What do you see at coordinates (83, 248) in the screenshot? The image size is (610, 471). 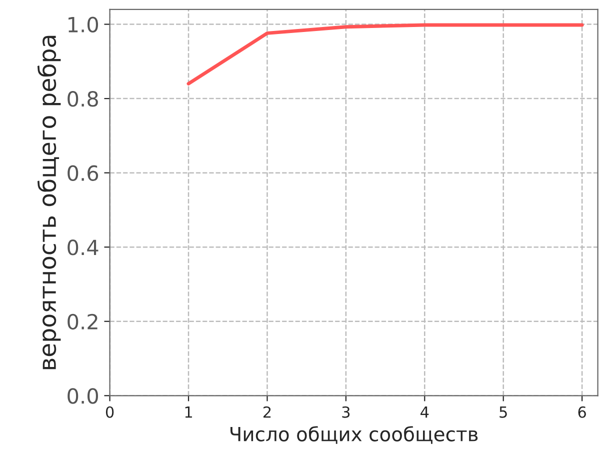 I see `y-tick-label: 0.4` at bounding box center [83, 248].